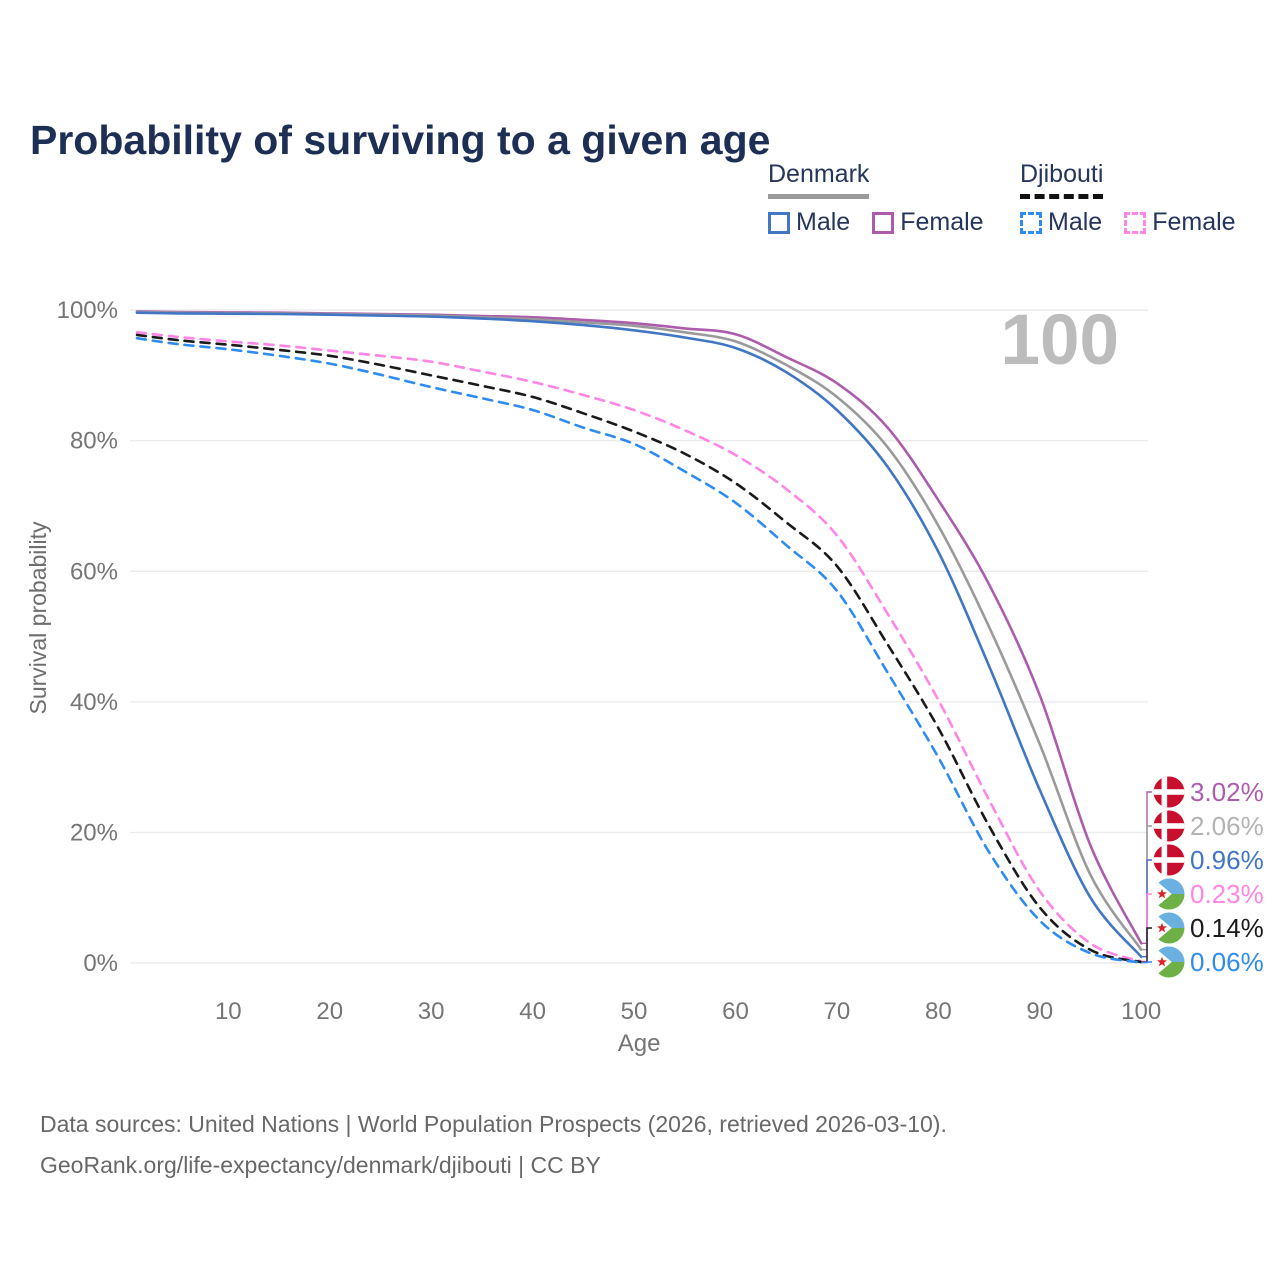 The image size is (1280, 1280). I want to click on legend-header-djibouti: Djibouti, so click(1062, 179).